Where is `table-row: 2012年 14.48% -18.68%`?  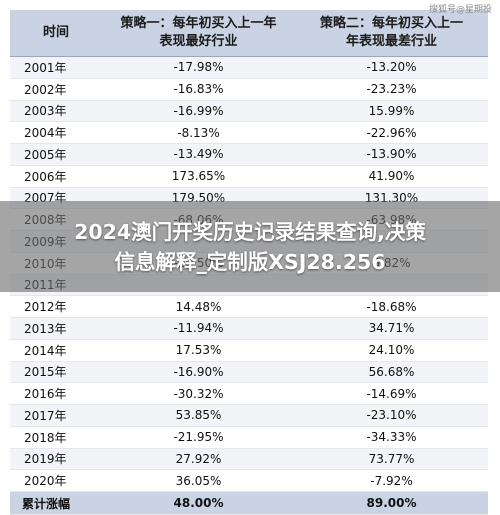 table-row: 2012年 14.48% -18.68% is located at coordinates (249, 306).